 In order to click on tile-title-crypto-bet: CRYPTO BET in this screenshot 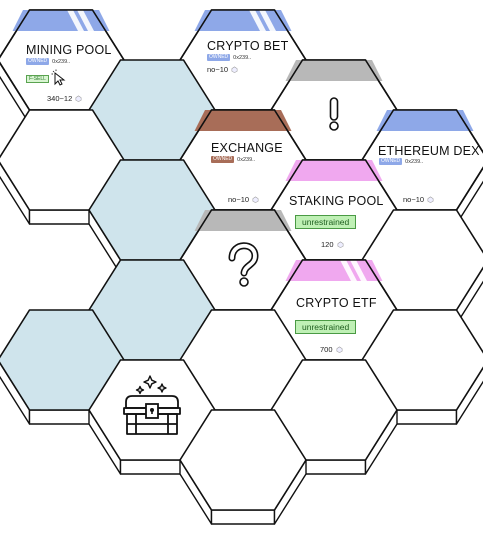, I will do `click(248, 46)`.